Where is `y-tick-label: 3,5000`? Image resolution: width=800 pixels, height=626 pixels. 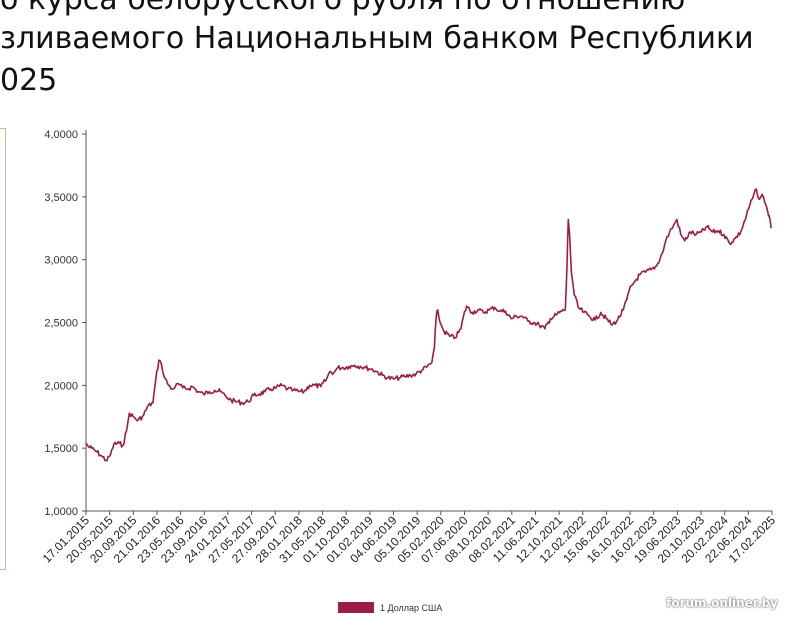
y-tick-label: 3,5000 is located at coordinates (61, 198).